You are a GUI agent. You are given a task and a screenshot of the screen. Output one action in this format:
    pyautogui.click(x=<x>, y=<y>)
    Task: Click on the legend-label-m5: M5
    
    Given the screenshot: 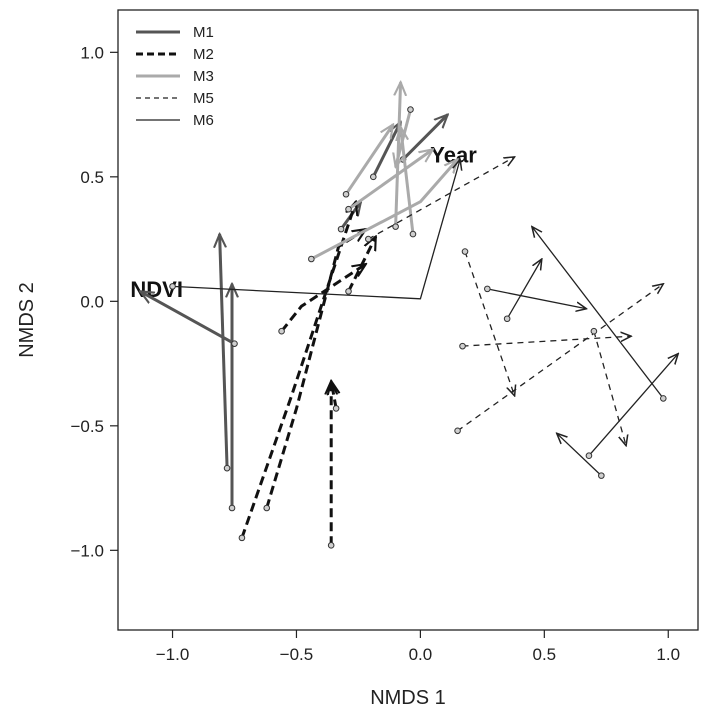 What is the action you would take?
    pyautogui.click(x=203, y=98)
    